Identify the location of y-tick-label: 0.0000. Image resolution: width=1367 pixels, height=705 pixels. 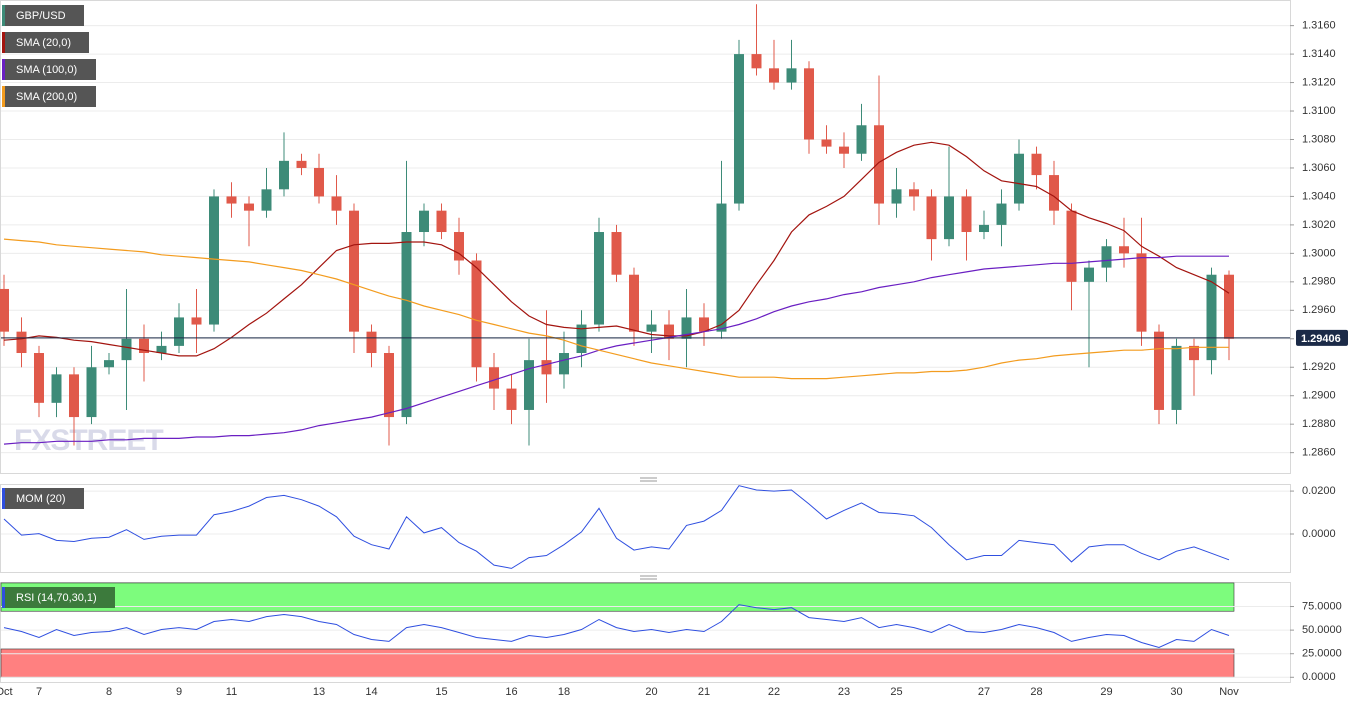
(1319, 534).